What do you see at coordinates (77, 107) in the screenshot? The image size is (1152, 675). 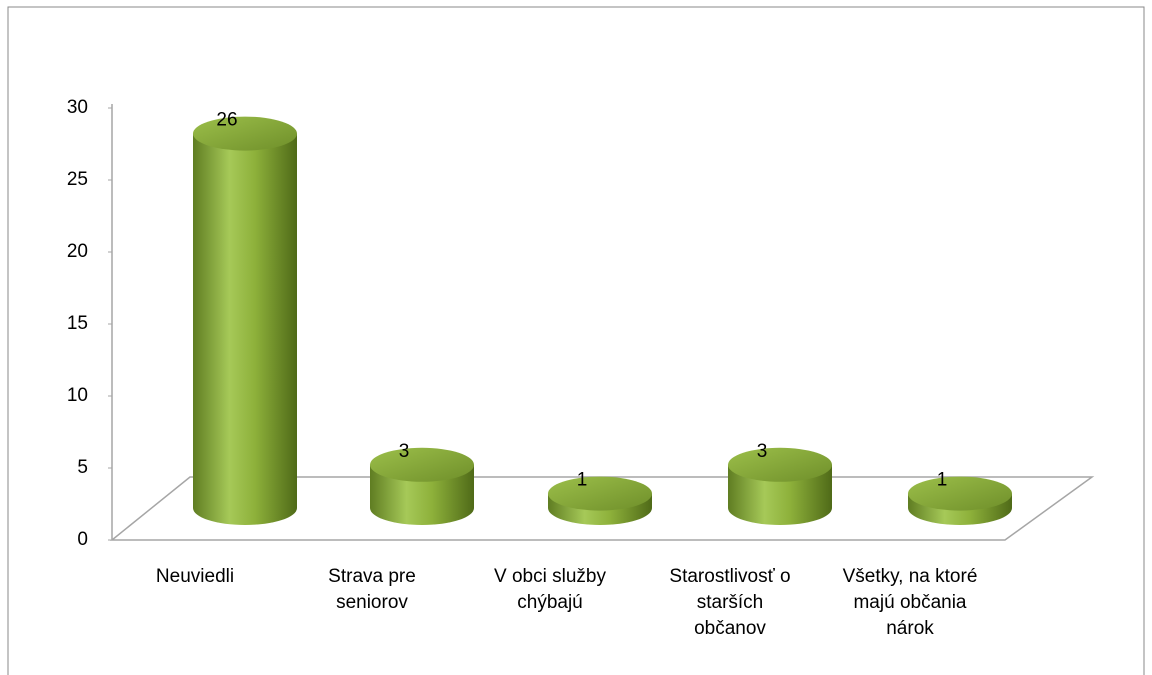 I see `y-tick-label: 30` at bounding box center [77, 107].